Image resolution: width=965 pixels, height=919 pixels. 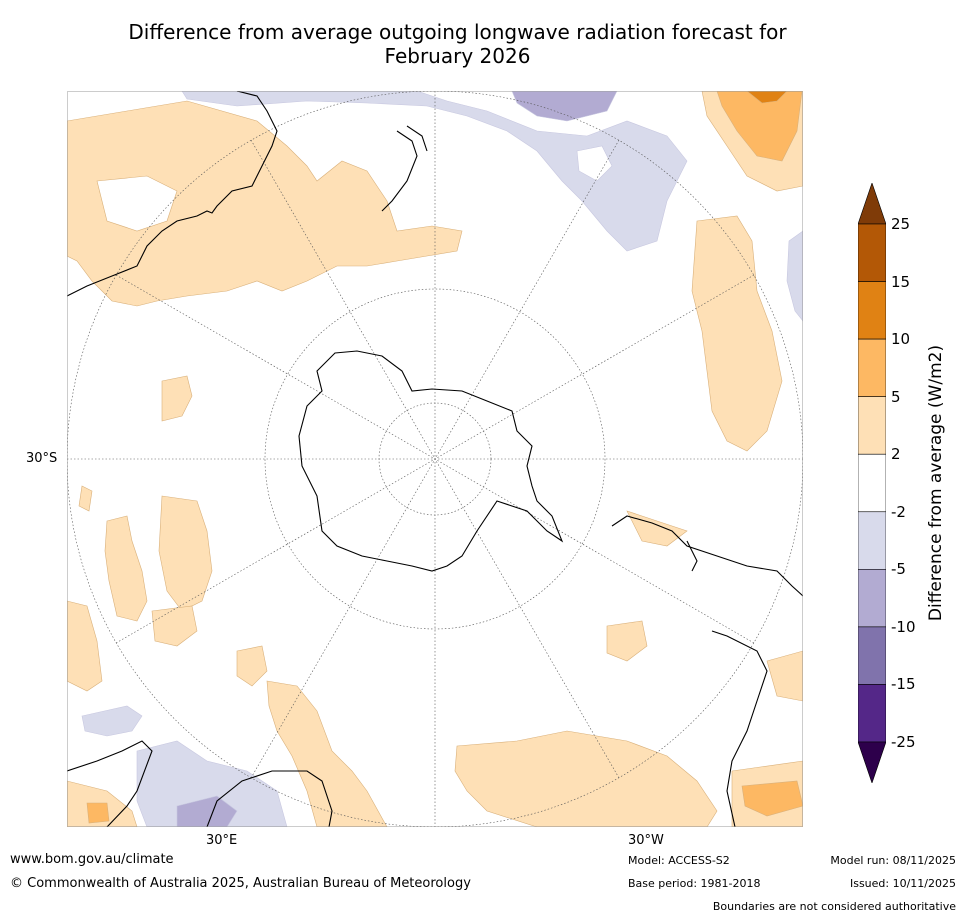 I want to click on colorbar-tick-label: -10, so click(x=903, y=626).